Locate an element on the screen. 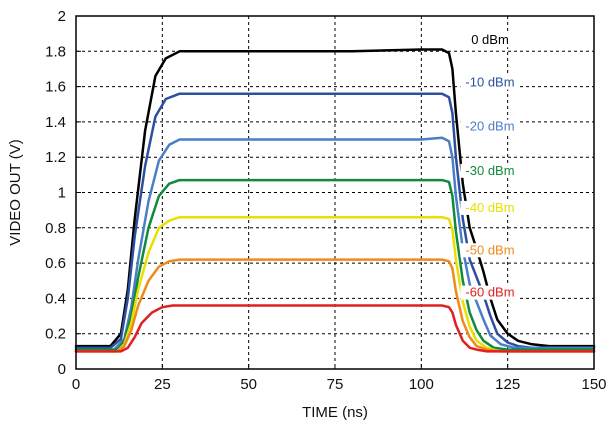  x-axis-ticks: 0 25 50 75 100 125 150 is located at coordinates (339, 378).